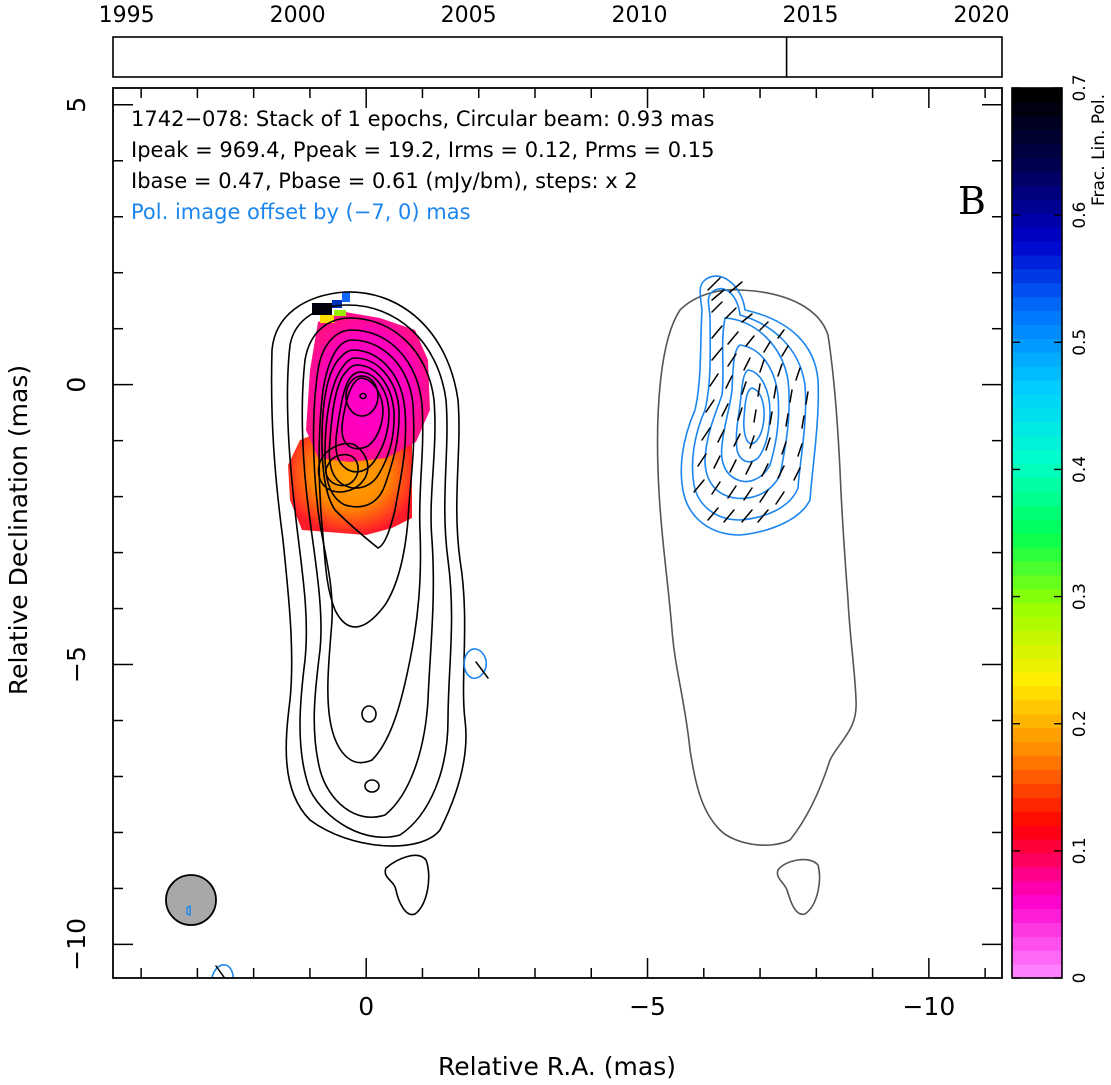  I want to click on colorbar-tick-label: 0.3, so click(1080, 596).